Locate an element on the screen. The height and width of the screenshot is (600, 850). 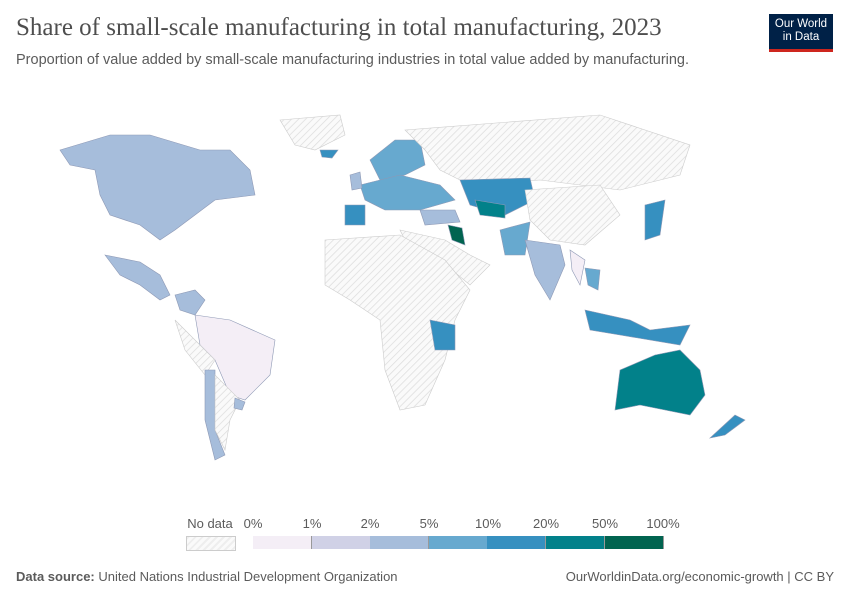
europe is located at coordinates (505, 170).